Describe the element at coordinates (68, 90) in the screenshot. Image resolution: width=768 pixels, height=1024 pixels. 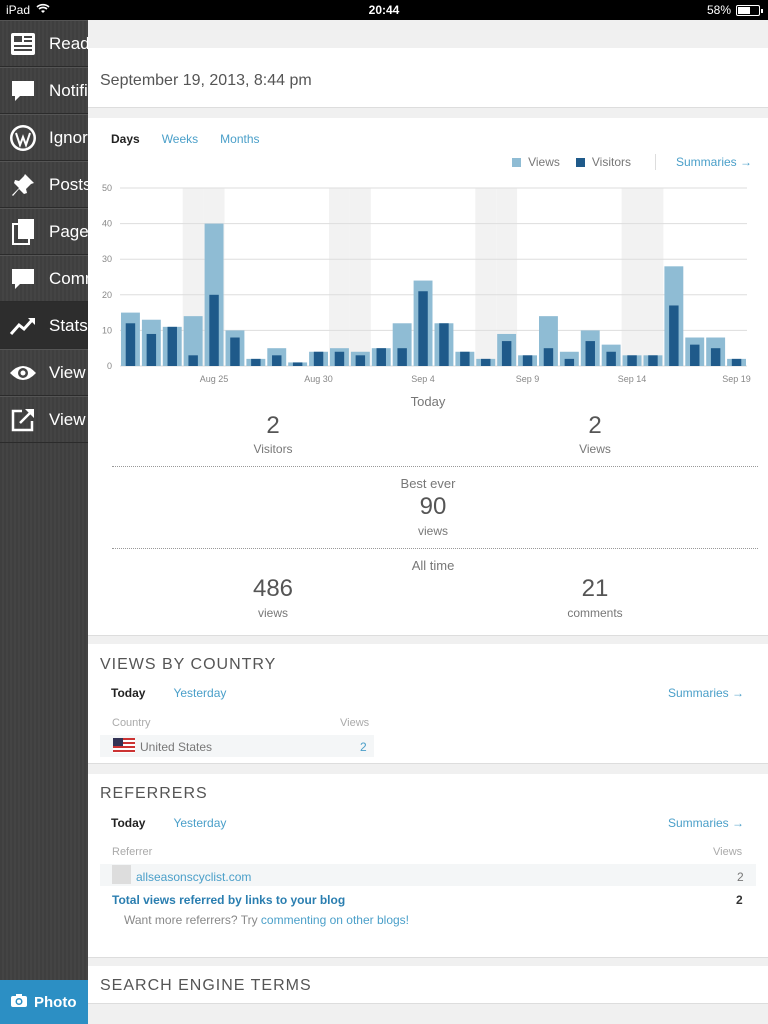
I see `sidebar-item-label: Notifications` at that location.